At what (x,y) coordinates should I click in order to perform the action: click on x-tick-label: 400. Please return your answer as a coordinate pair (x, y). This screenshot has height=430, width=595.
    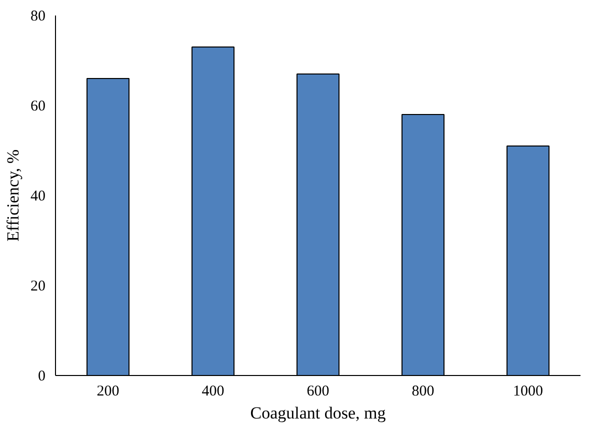
    Looking at the image, I should click on (213, 392).